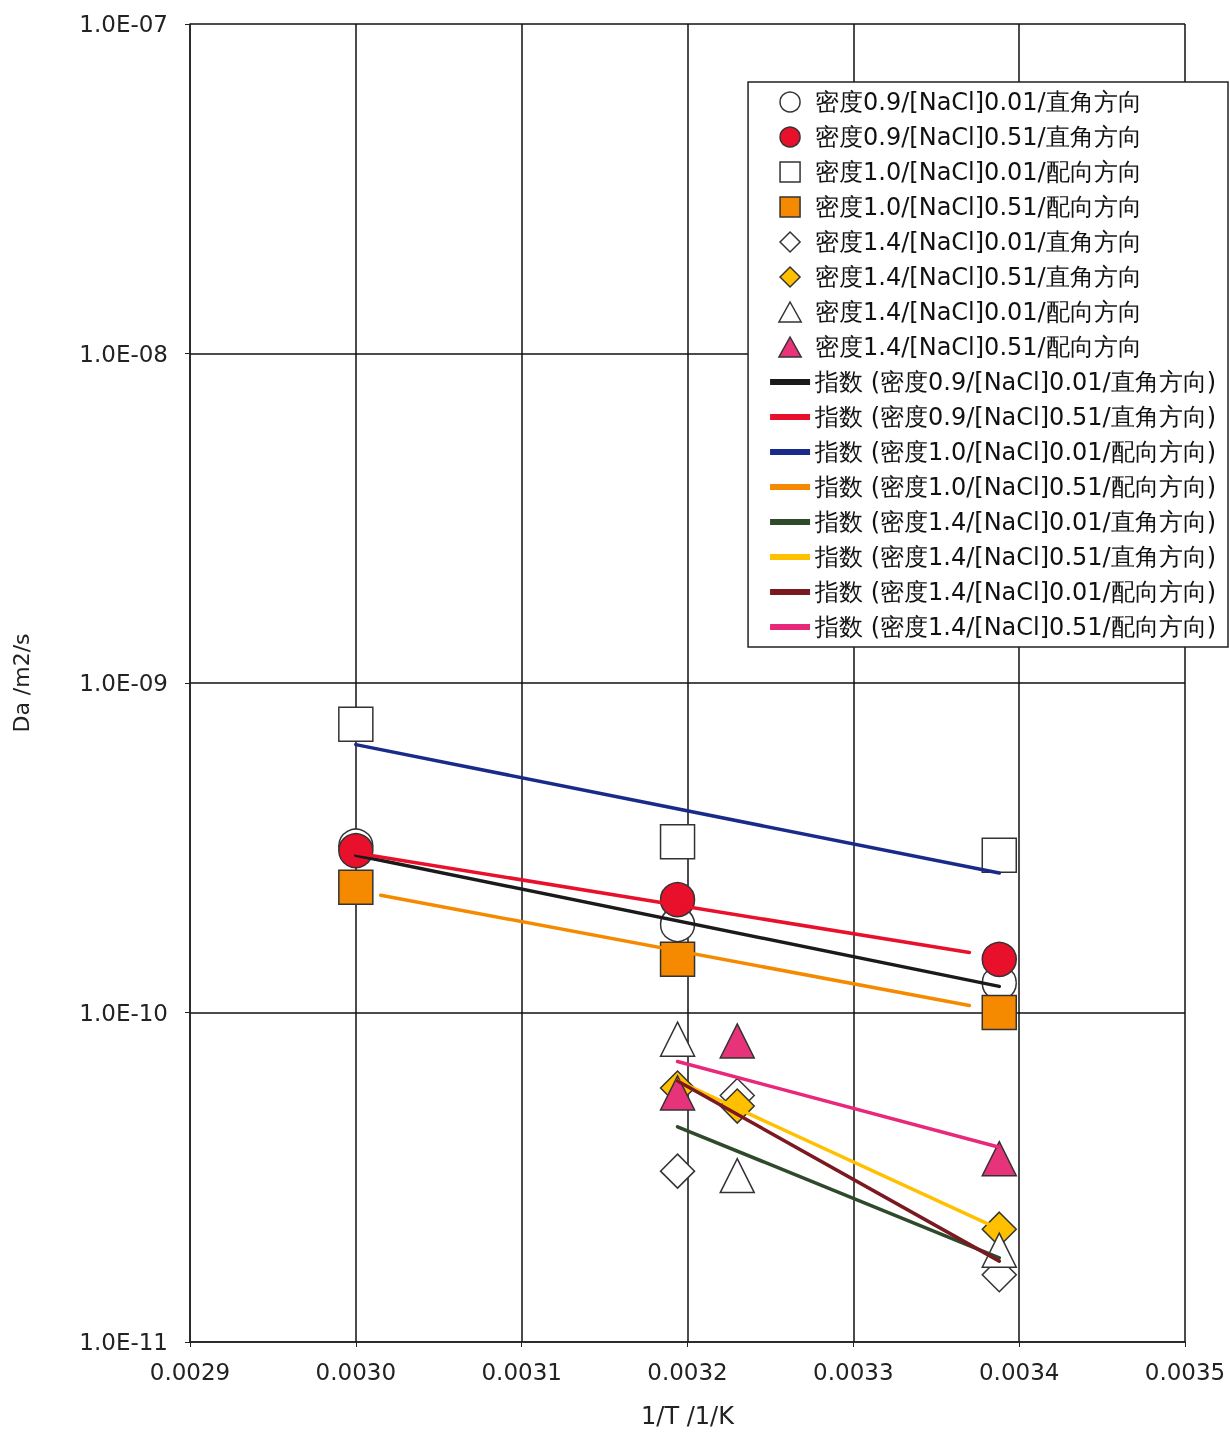  Describe the element at coordinates (1015, 522) in the screenshot. I see `legend-label: 指数 (密度1.4/[NaCl]0.01/直角方向)` at that location.